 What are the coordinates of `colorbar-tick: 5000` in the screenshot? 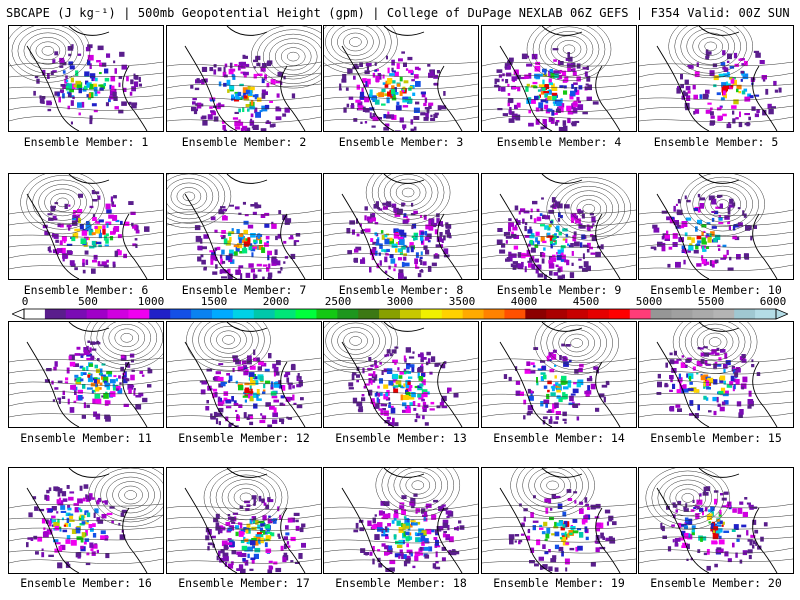 It's located at (649, 301).